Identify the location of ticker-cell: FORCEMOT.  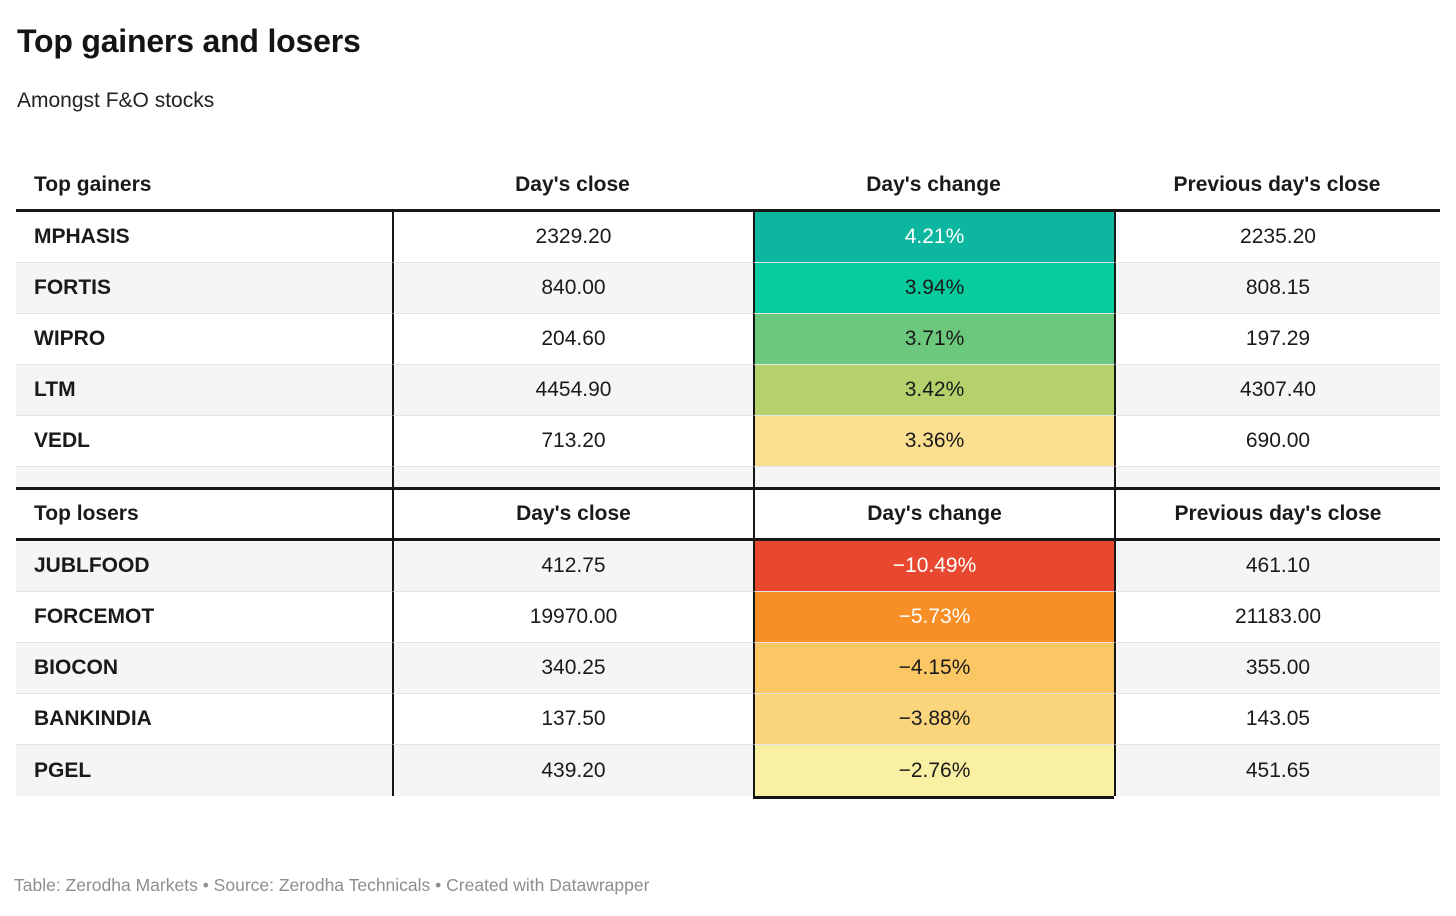
(204, 617).